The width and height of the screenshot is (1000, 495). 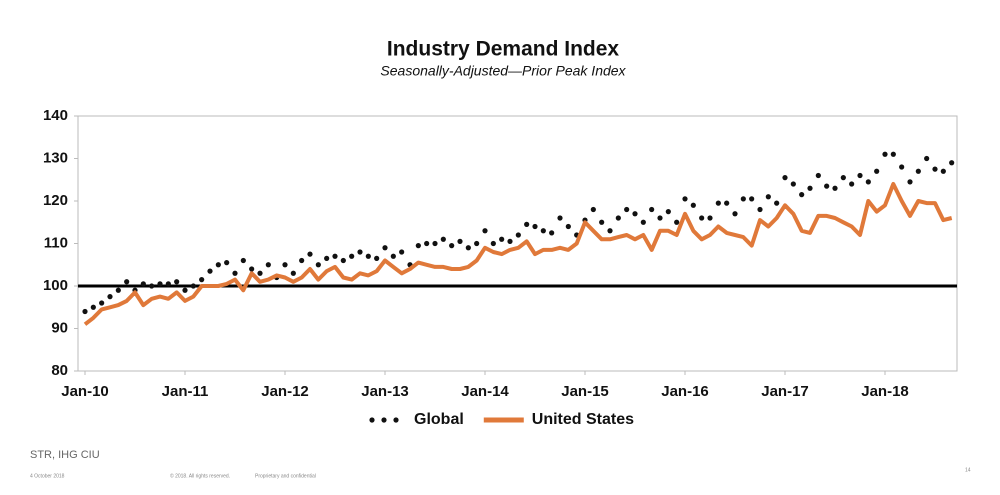 I want to click on x-tick-label: Jan-18, so click(x=885, y=391).